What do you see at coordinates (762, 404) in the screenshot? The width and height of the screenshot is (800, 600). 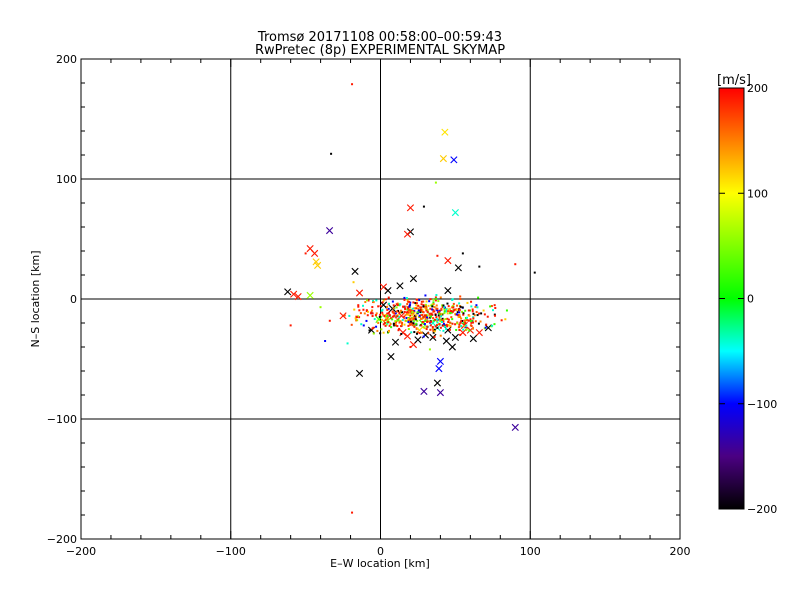 I see `colorbar-tick-label: −100` at bounding box center [762, 404].